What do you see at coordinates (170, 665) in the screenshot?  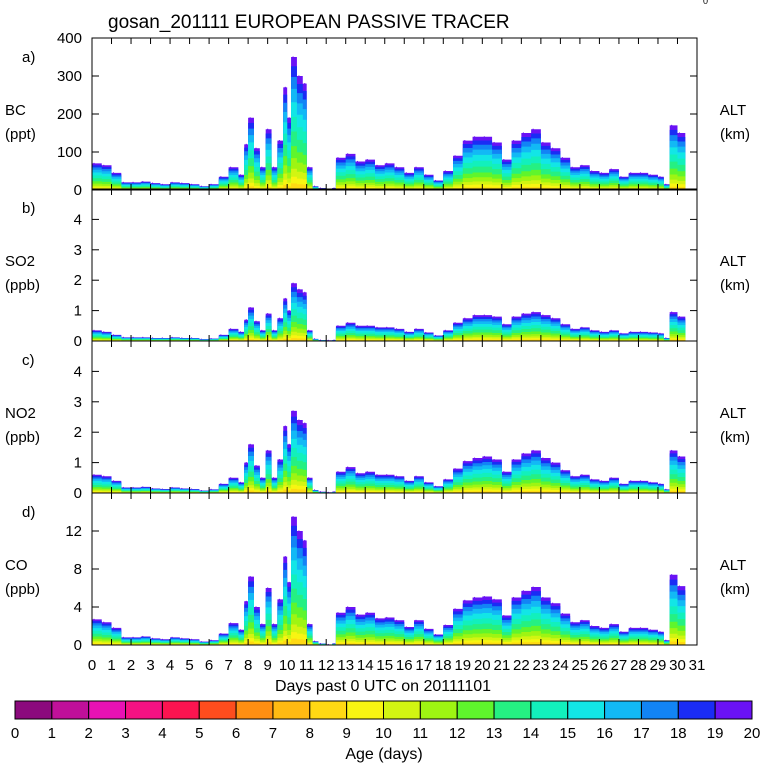 I see `x-tick-label: 4` at bounding box center [170, 665].